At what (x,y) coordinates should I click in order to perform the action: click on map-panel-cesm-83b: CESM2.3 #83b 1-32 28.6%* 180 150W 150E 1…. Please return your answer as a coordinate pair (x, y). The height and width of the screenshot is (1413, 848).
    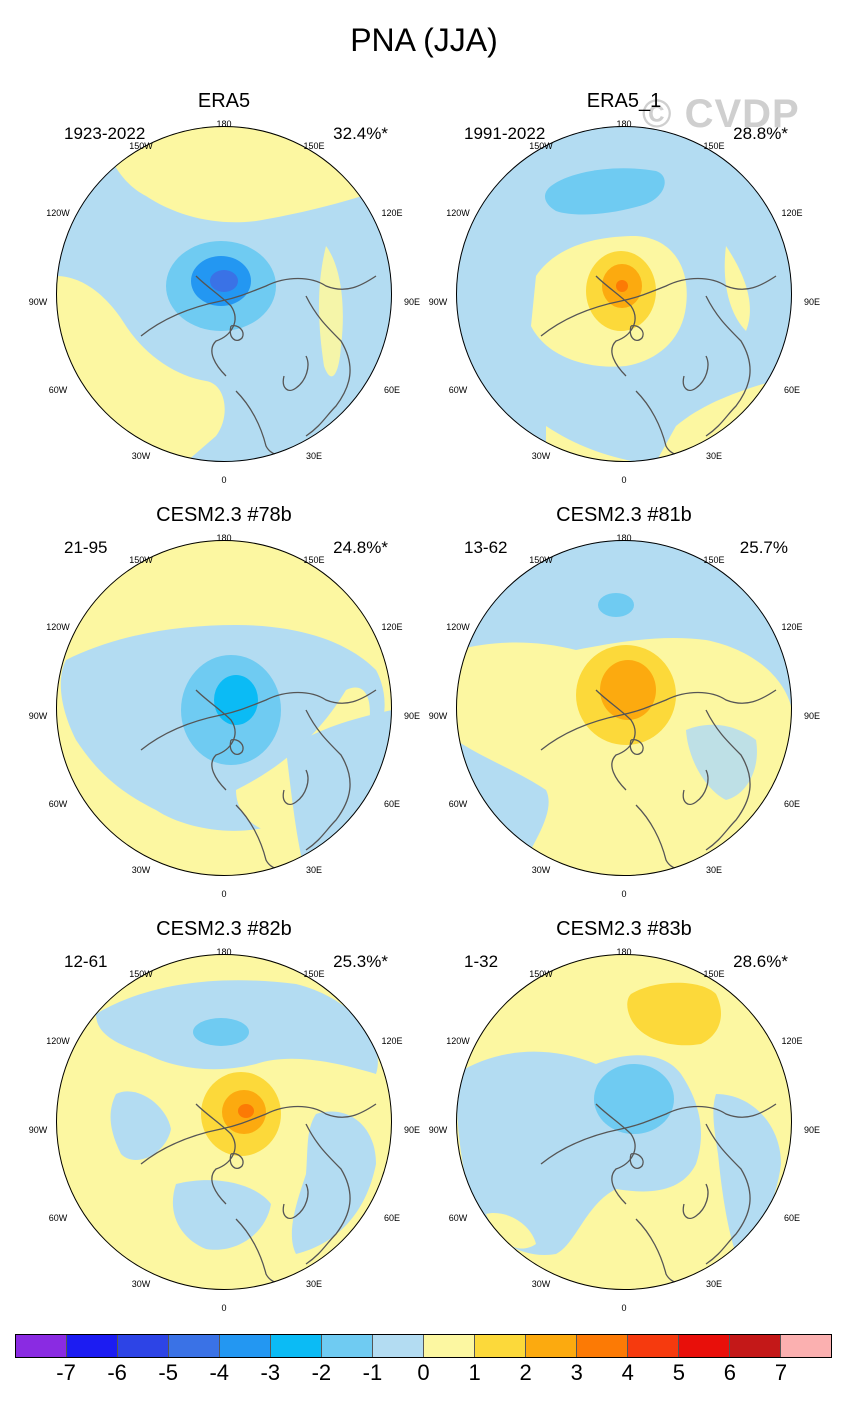
    Looking at the image, I should click on (624, 1118).